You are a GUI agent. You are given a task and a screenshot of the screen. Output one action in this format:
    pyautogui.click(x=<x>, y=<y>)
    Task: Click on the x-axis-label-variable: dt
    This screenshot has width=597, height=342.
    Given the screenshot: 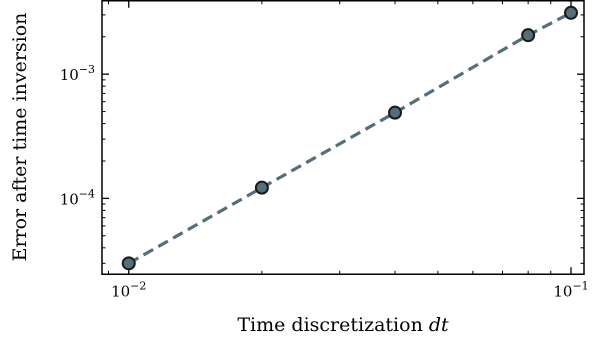 What is the action you would take?
    pyautogui.click(x=439, y=325)
    